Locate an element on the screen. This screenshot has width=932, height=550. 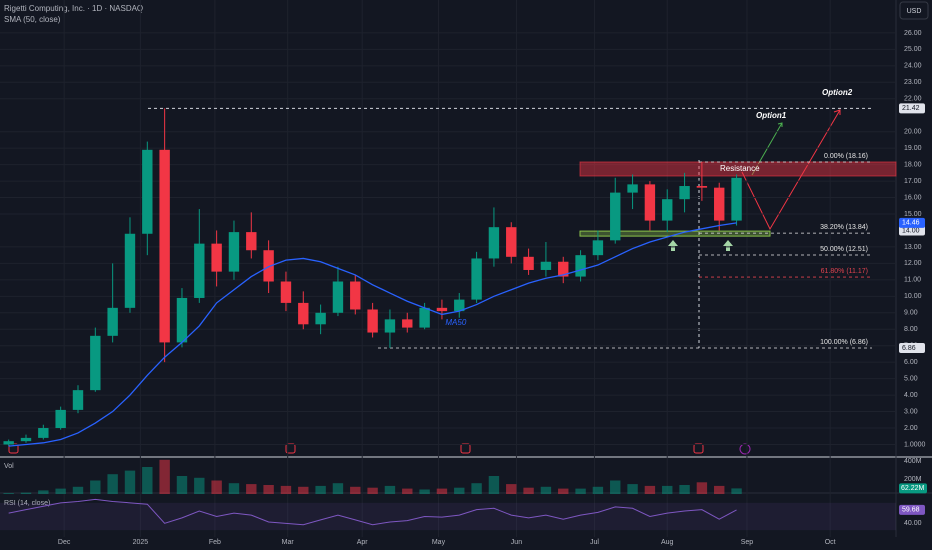
fib-label: 38.20% (13.84) is located at coordinates (844, 227).